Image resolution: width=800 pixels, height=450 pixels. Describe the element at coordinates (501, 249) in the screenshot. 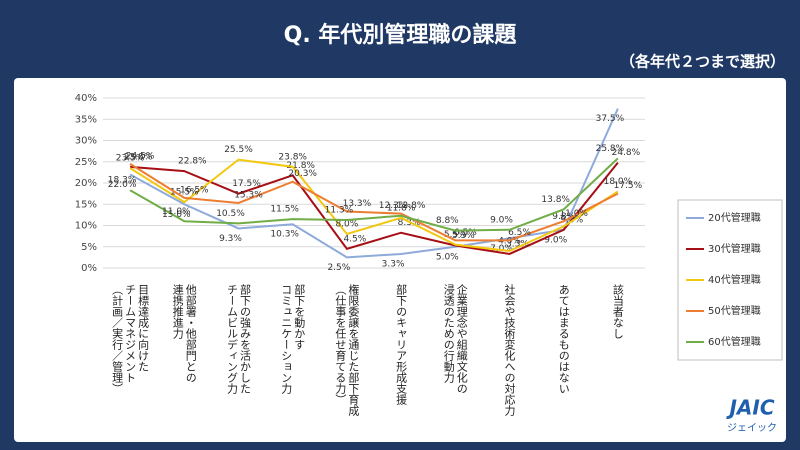

I see `data-label: 7.0%` at that location.